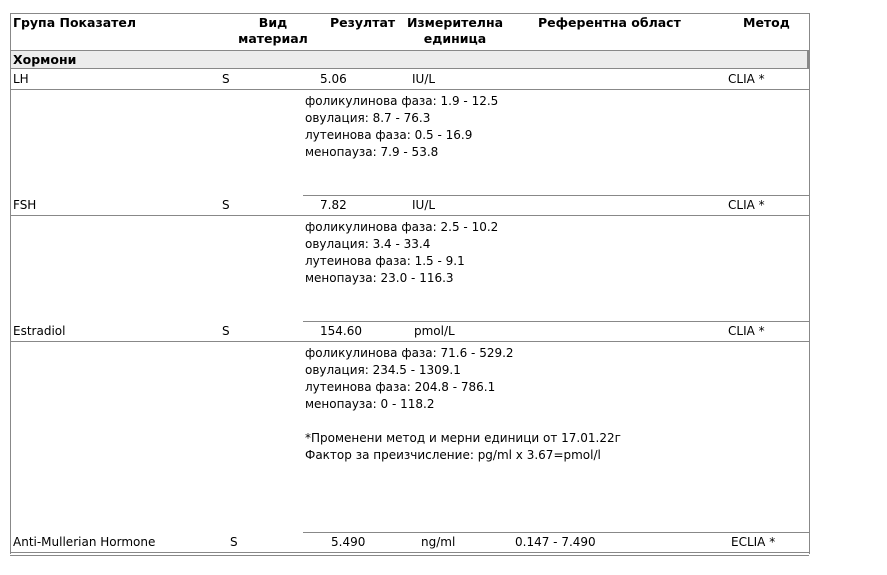  I want to click on cell-name: FSH, so click(25, 205).